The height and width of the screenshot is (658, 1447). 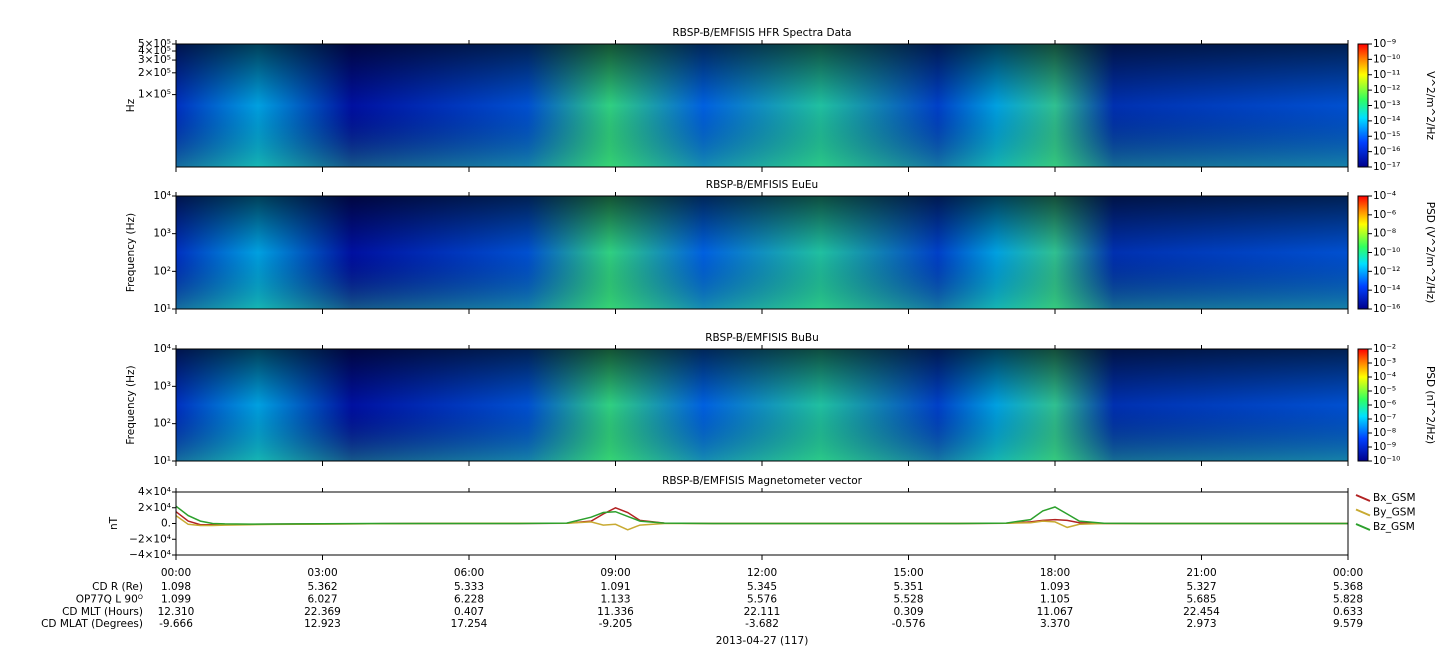 I want to click on y-tick-label: 0., so click(x=166, y=524).